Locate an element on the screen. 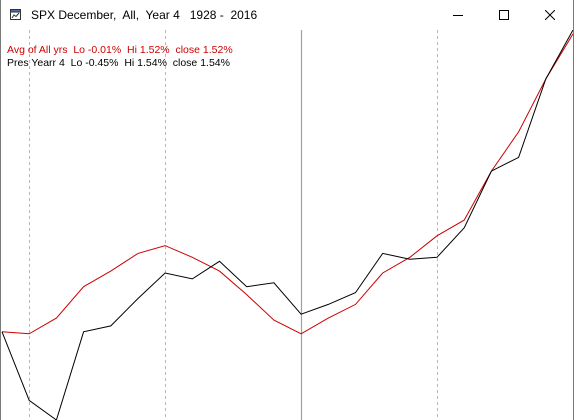  maximize-icon is located at coordinates (504, 15).